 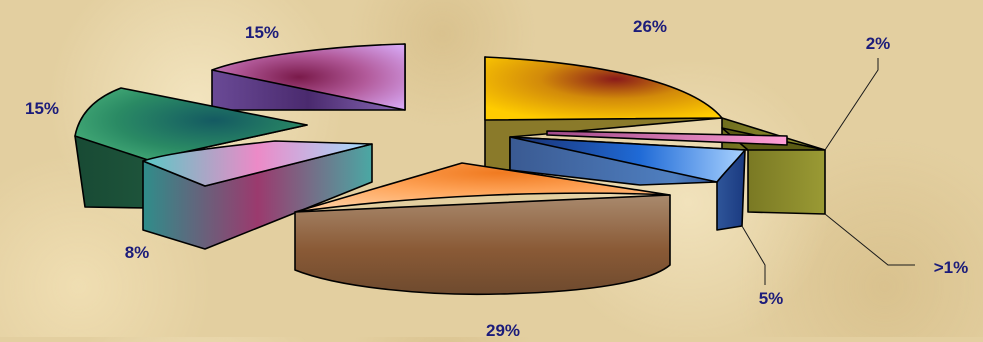 I want to click on data-label-5: 8%, so click(x=137, y=252).